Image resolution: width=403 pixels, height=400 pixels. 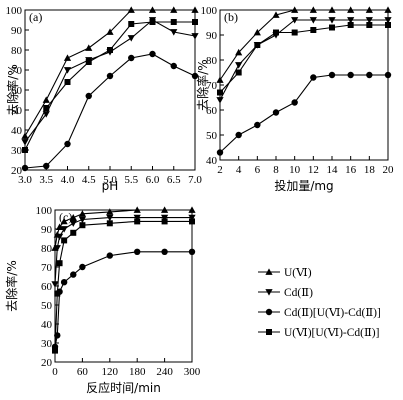 I want to click on legend-label: Cd(Ⅱ), so click(x=298, y=293).